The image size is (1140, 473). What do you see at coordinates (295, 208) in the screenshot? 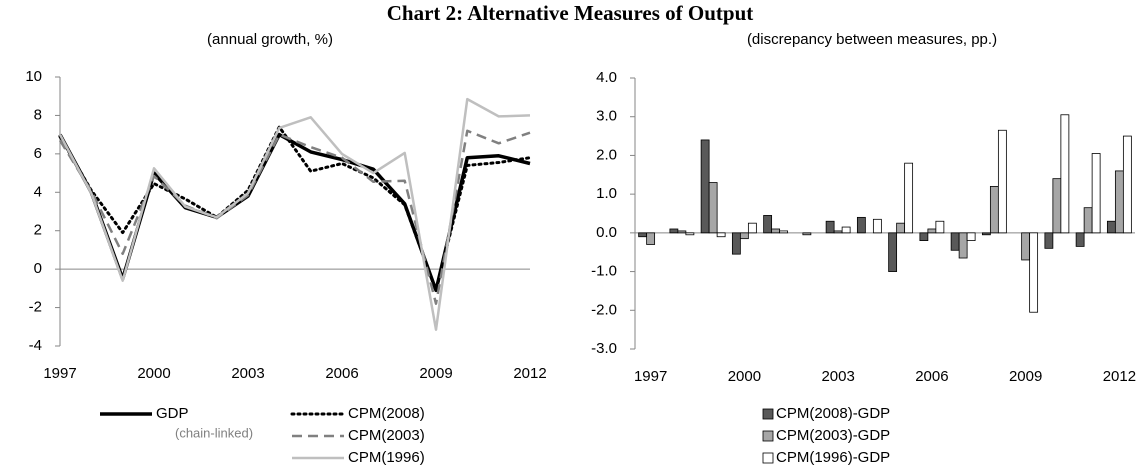
I see `series-line` at bounding box center [295, 208].